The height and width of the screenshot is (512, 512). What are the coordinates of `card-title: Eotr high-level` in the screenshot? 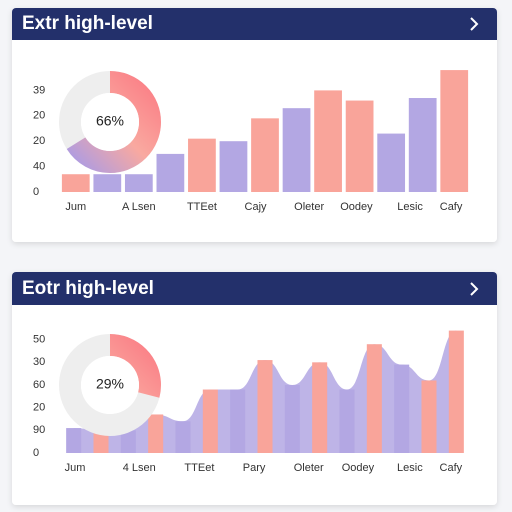 It's located at (88, 288).